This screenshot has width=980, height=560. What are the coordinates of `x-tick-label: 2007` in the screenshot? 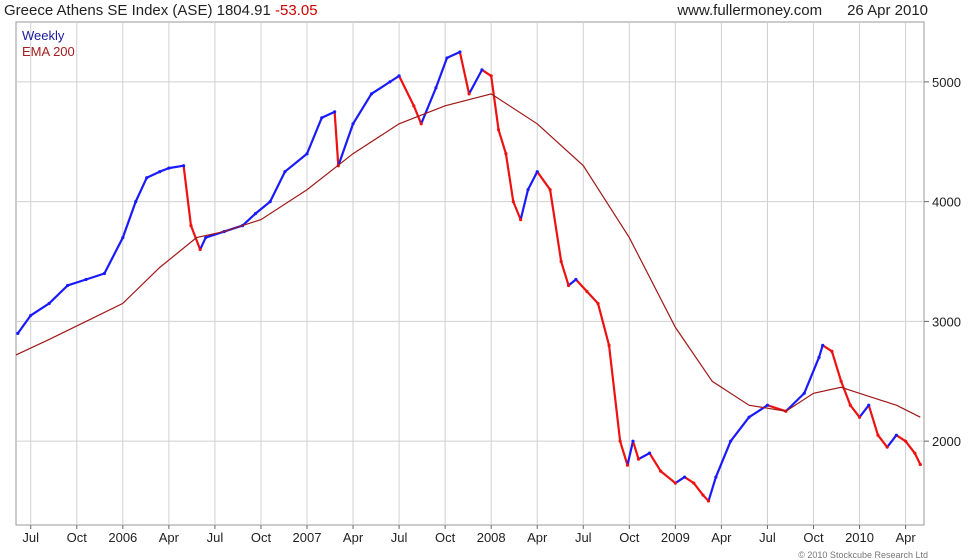 It's located at (307, 537).